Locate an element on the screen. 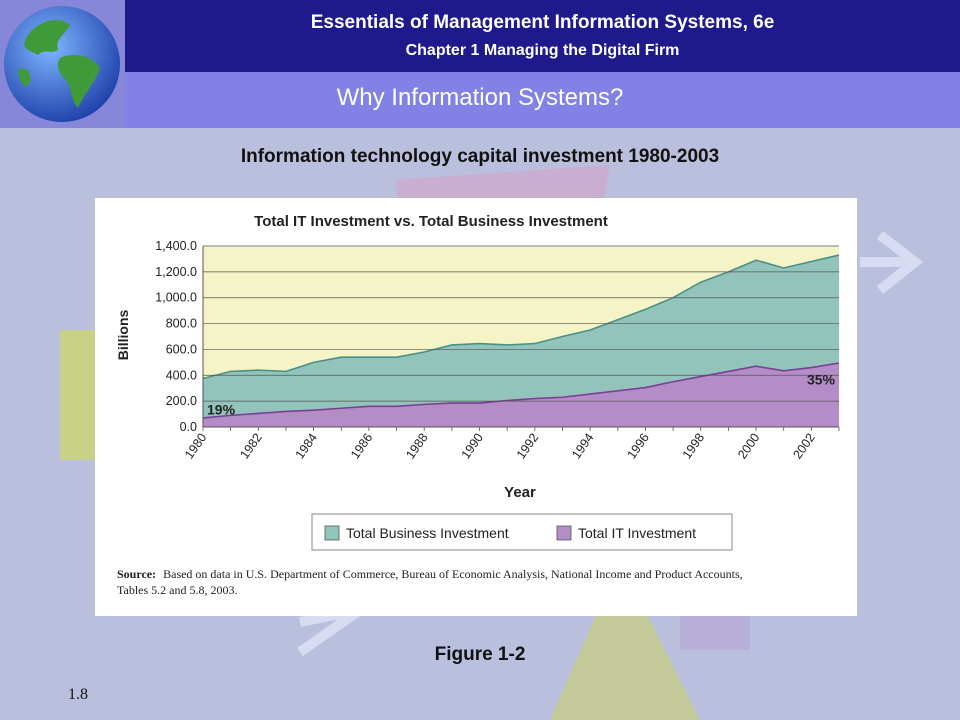  y-tick-label: 600.0 is located at coordinates (181, 349).